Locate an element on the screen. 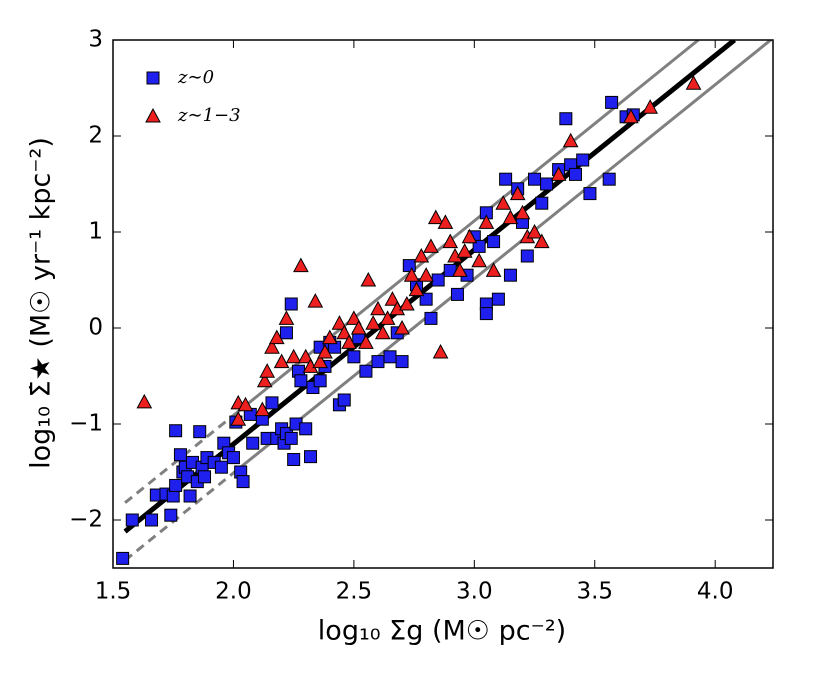 The width and height of the screenshot is (814, 678). x-axis-label: log₁₀ Σg (M☉ pc⁻²) is located at coordinates (442, 631).